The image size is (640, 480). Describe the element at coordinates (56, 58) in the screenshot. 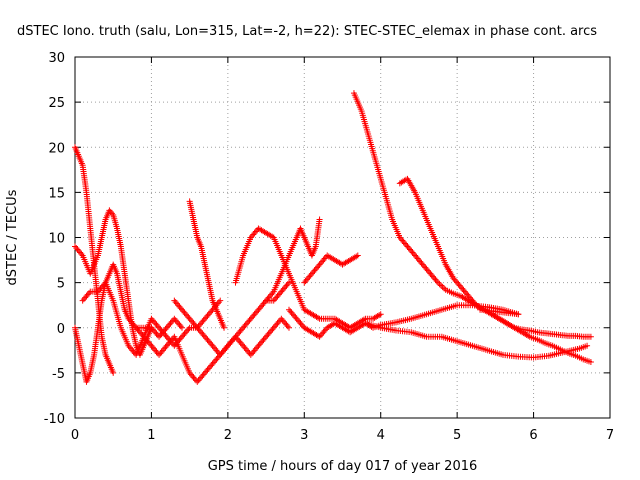

I see `y-tick-label: 30` at that location.